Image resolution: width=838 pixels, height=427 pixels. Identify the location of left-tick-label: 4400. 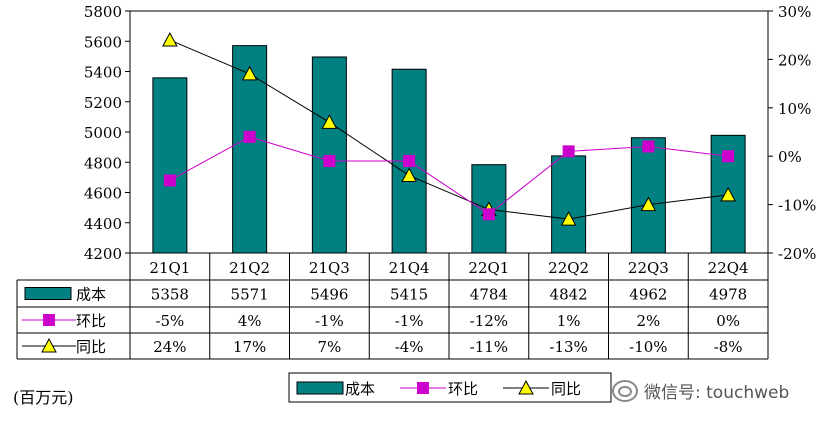
(103, 224).